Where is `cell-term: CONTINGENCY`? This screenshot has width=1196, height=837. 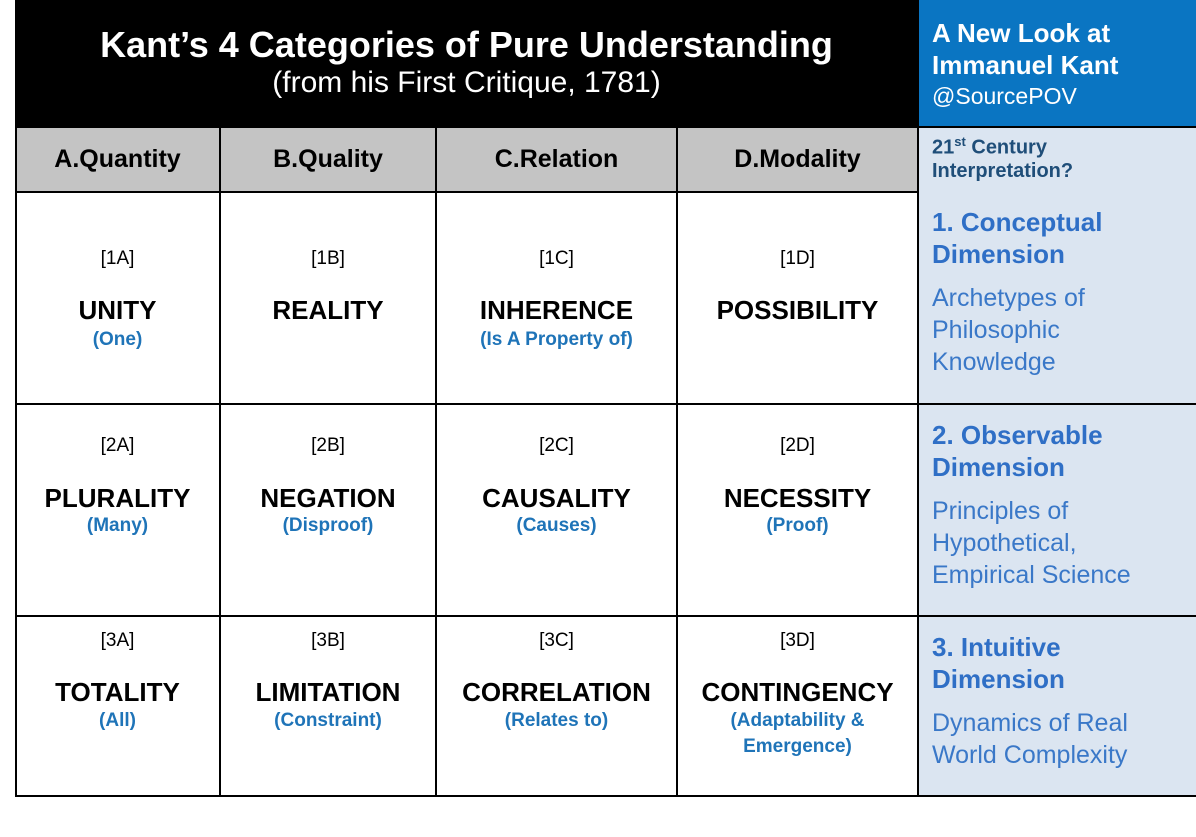
cell-term: CONTINGENCY is located at coordinates (797, 692).